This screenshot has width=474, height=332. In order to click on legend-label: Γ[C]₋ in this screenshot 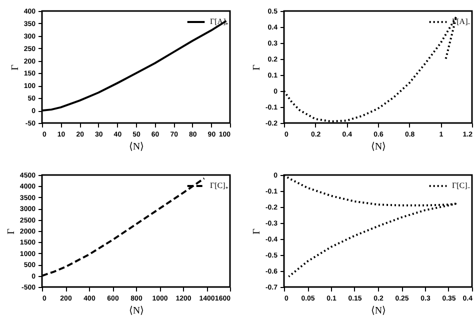, I will do `click(461, 185)`.